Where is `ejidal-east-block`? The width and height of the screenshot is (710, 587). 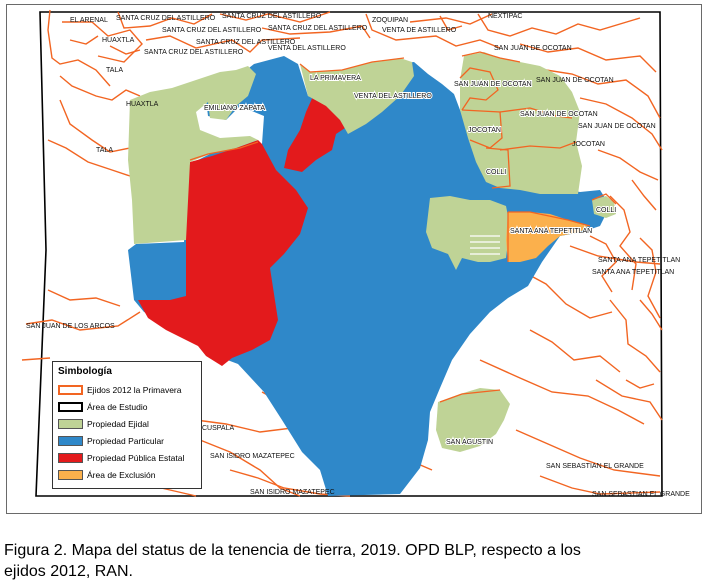 ejidal-east-block is located at coordinates (468, 233).